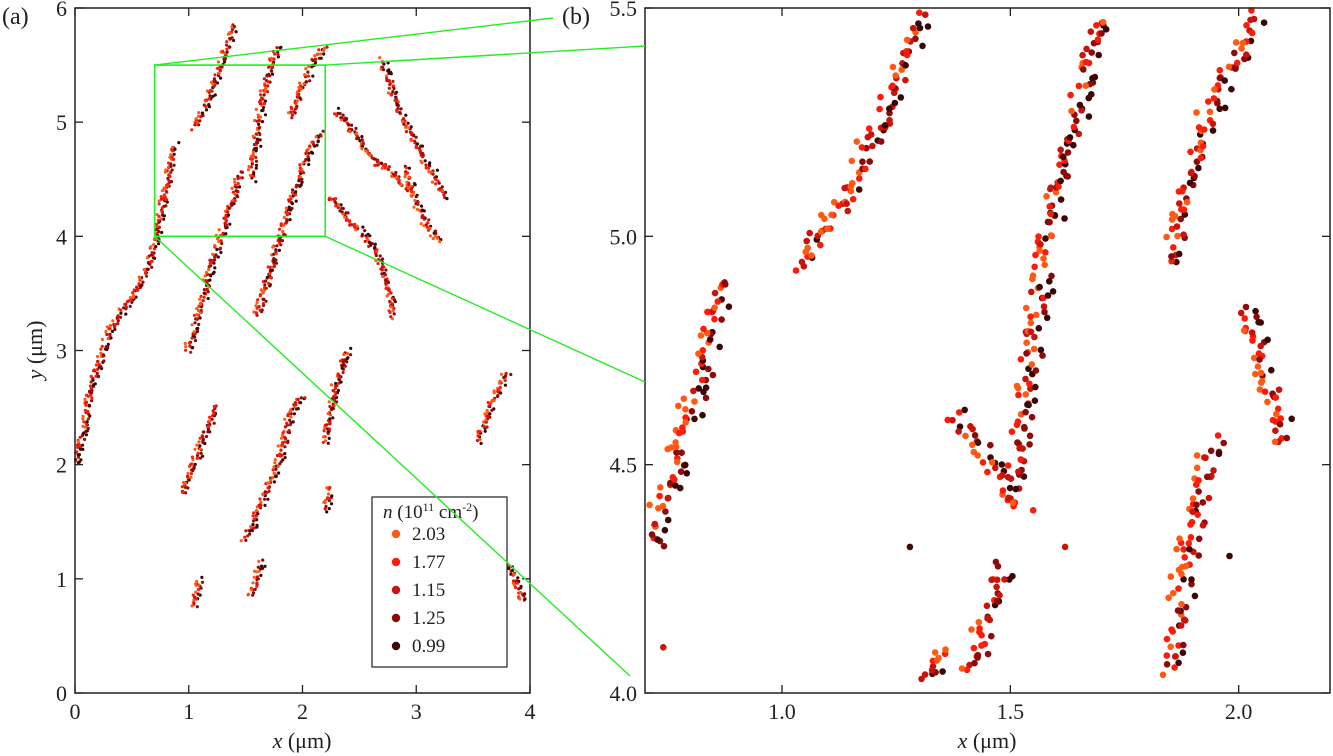 Image resolution: width=1333 pixels, height=756 pixels. Describe the element at coordinates (61, 579) in the screenshot. I see `y-tick-label: 1` at that location.